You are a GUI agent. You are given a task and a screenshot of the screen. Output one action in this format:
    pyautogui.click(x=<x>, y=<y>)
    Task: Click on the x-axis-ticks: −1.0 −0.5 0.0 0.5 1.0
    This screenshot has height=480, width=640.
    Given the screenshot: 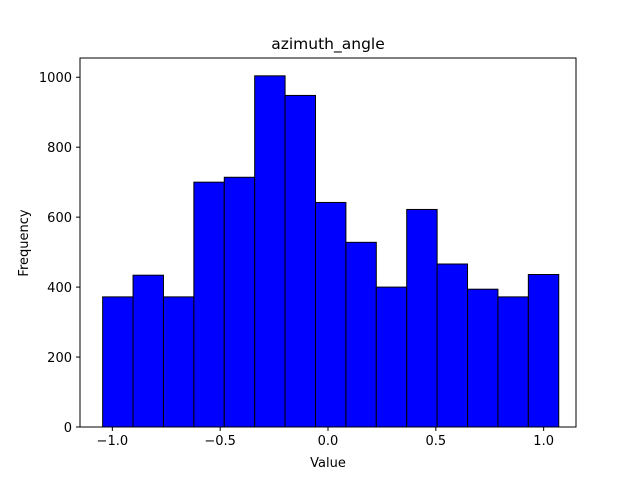 What is the action you would take?
    pyautogui.click(x=325, y=438)
    